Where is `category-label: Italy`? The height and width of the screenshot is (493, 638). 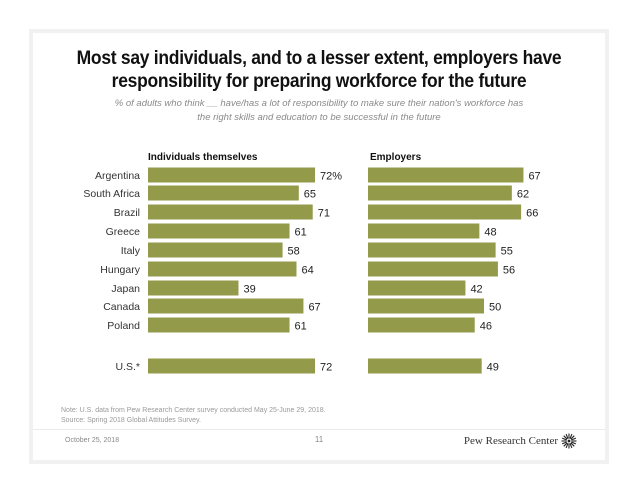 category-label: Italy is located at coordinates (131, 251).